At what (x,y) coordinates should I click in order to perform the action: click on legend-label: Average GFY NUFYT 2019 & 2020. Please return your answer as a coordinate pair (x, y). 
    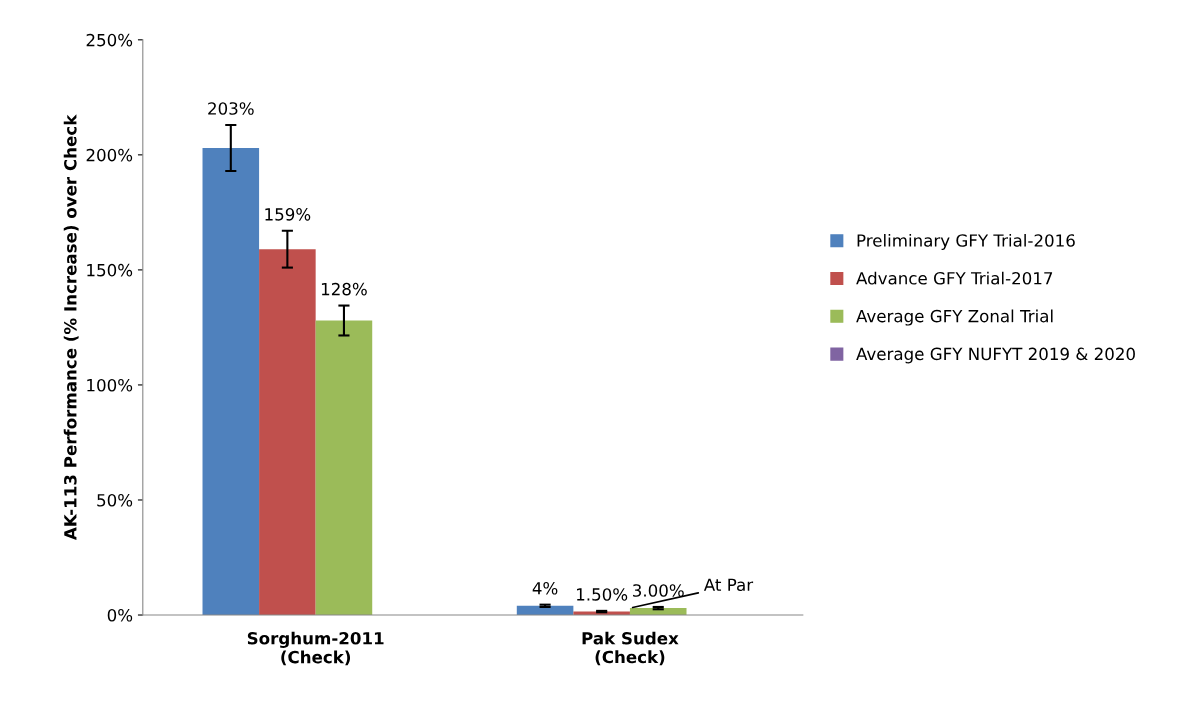
    Looking at the image, I should click on (995, 355).